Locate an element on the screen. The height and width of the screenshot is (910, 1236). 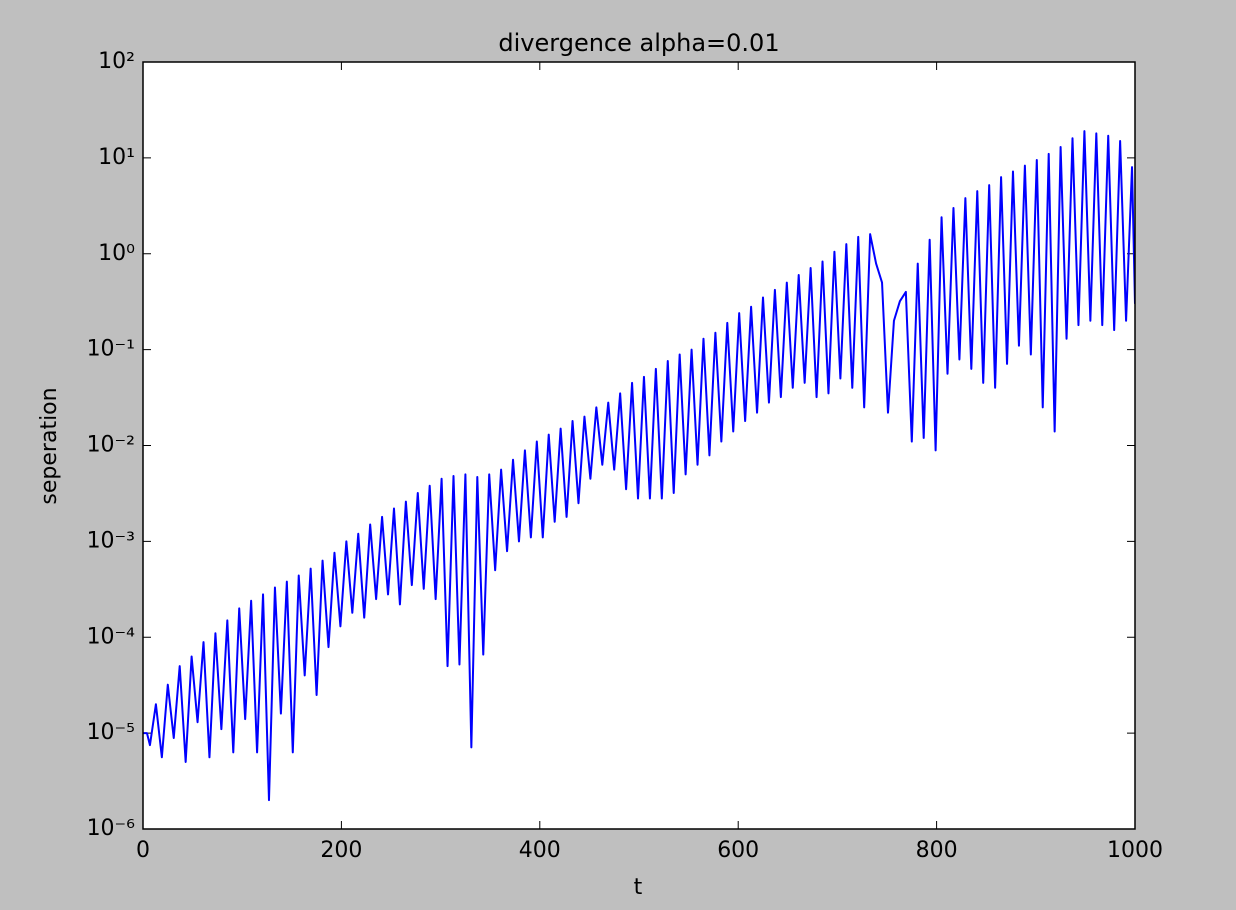
y-tick-label: 10² is located at coordinates (116, 61).